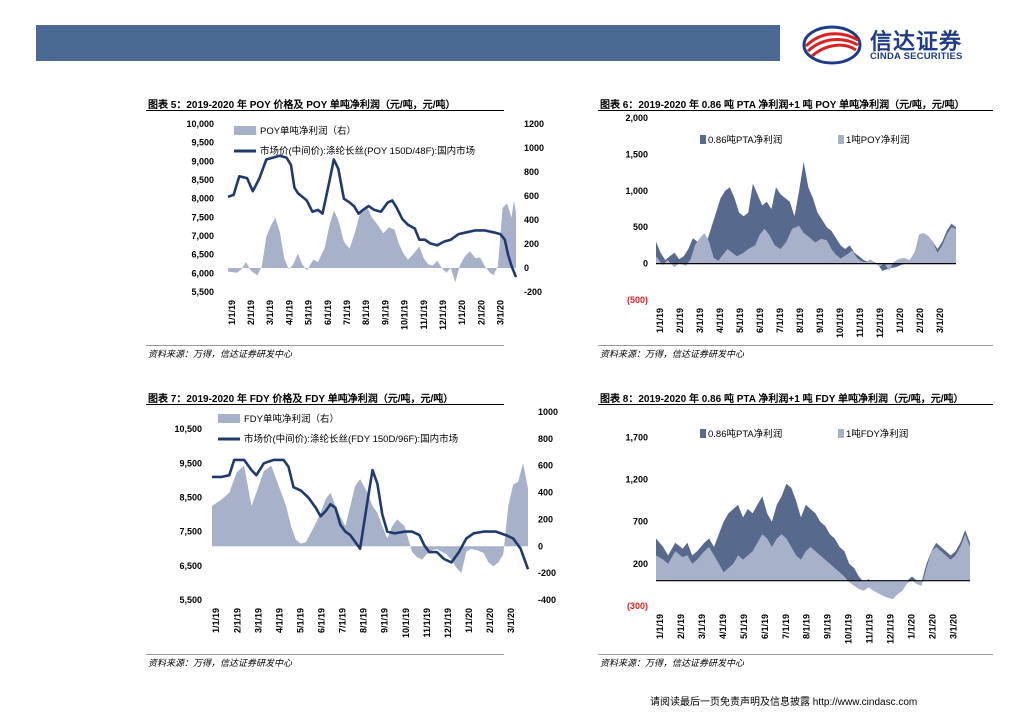  What do you see at coordinates (813, 567) in the screenshot?
I see `fig8-fiber-area` at bounding box center [813, 567].